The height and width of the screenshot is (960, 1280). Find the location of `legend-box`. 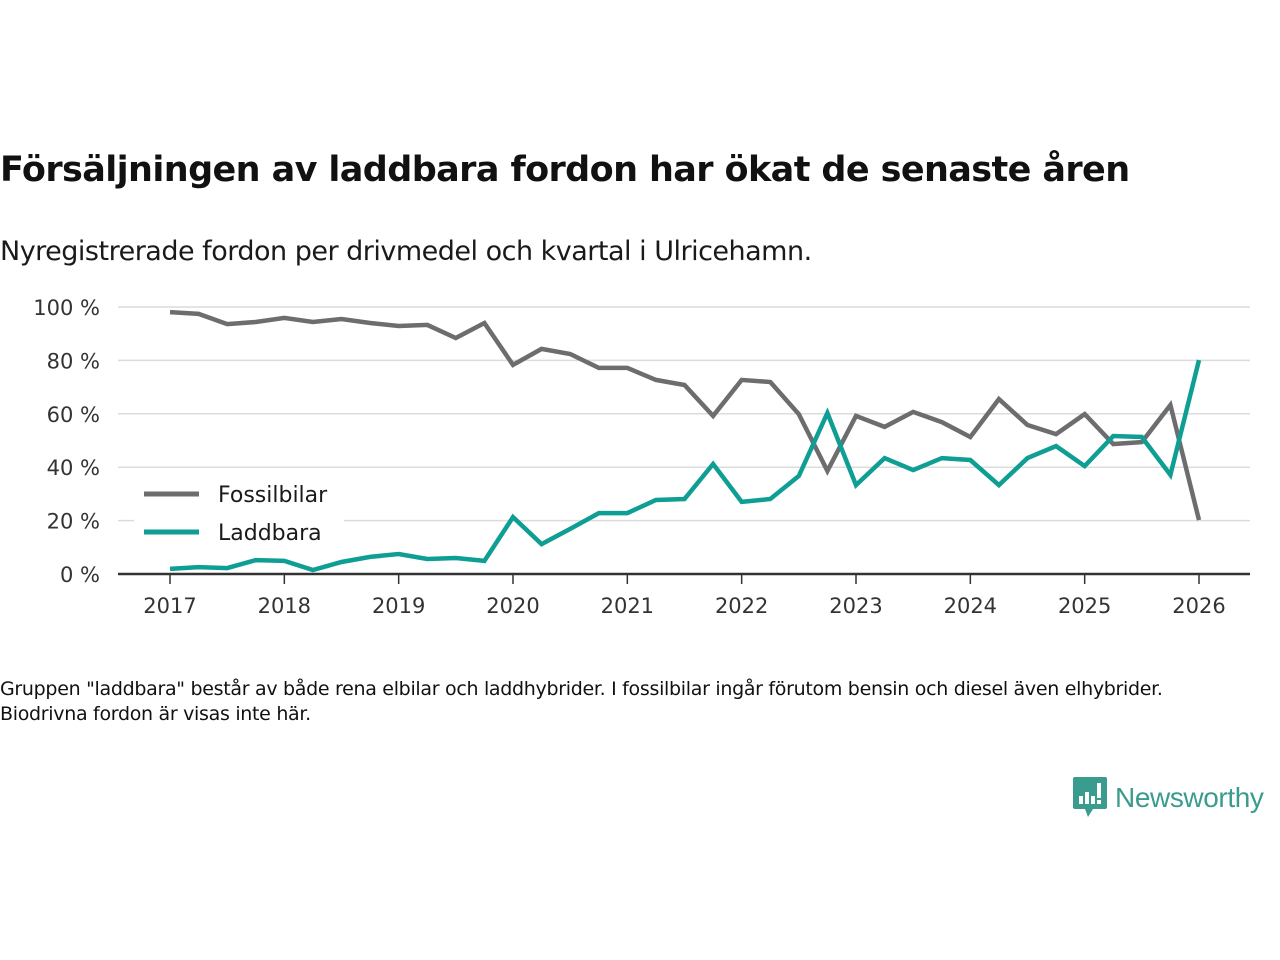

legend-box is located at coordinates (239, 515).